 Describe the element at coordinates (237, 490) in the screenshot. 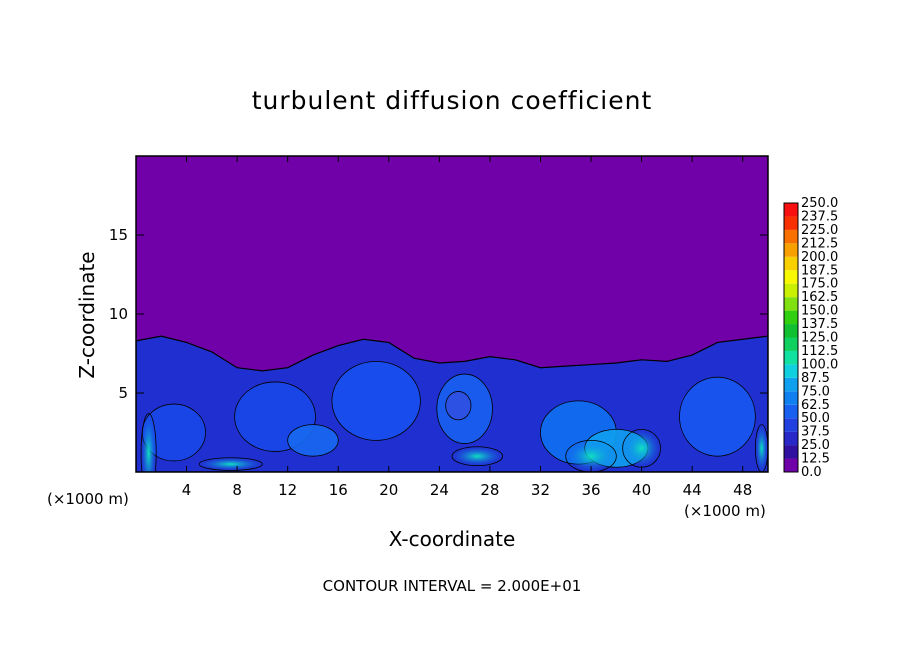

I see `x-tick-label: 8` at that location.